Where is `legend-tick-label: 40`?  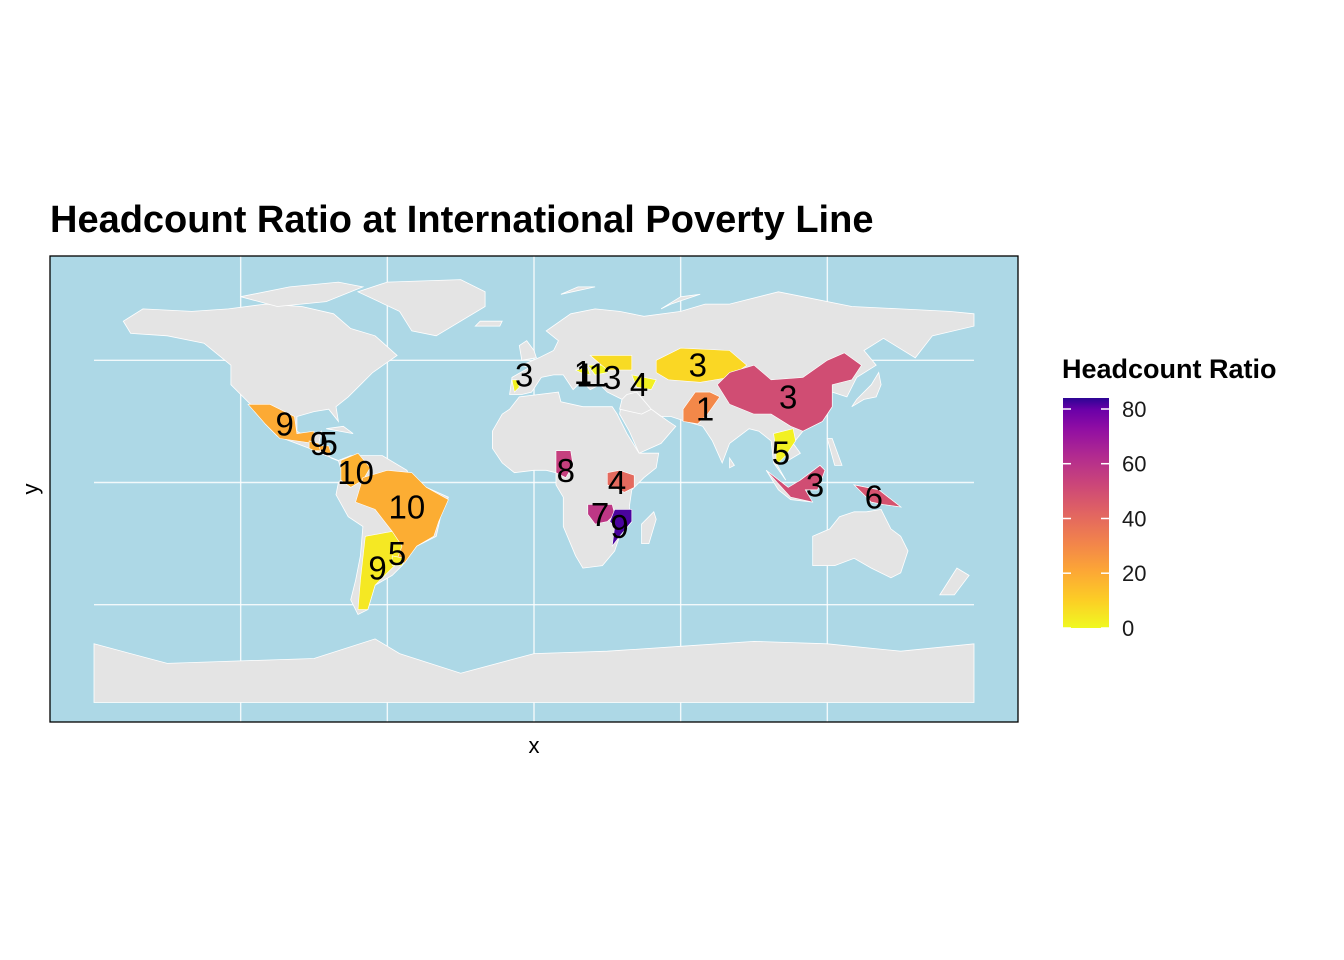 legend-tick-label: 40 is located at coordinates (1134, 519).